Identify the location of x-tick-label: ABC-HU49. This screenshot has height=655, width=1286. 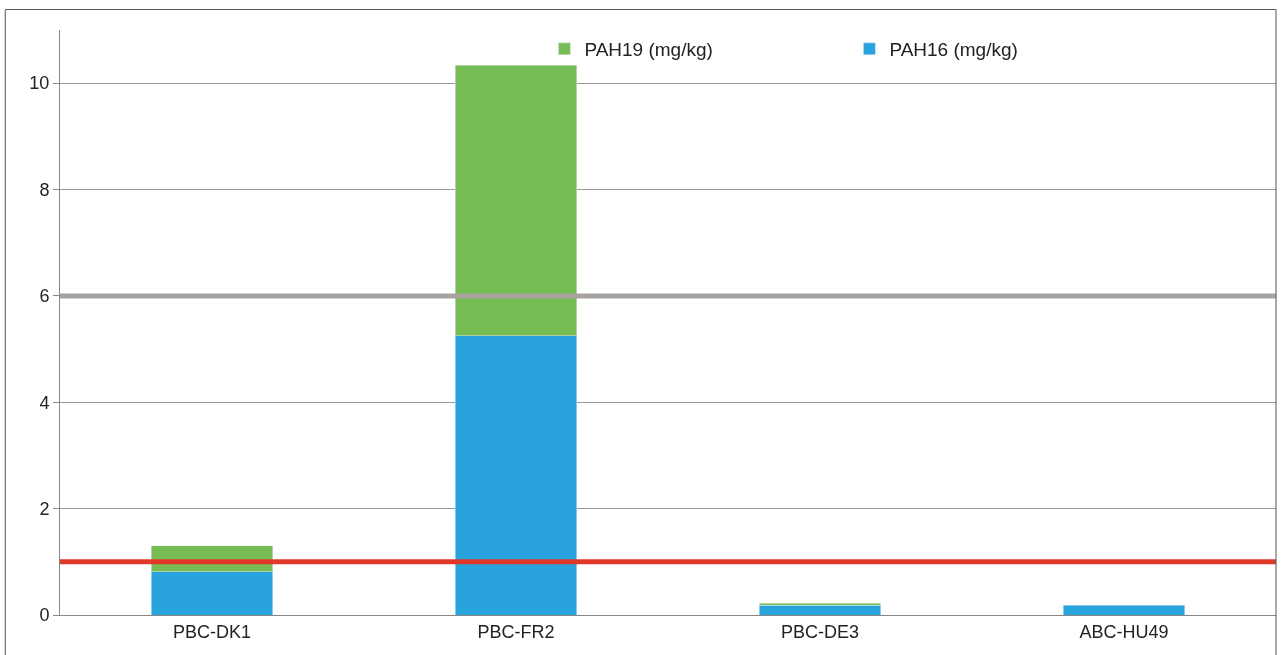
(1124, 631).